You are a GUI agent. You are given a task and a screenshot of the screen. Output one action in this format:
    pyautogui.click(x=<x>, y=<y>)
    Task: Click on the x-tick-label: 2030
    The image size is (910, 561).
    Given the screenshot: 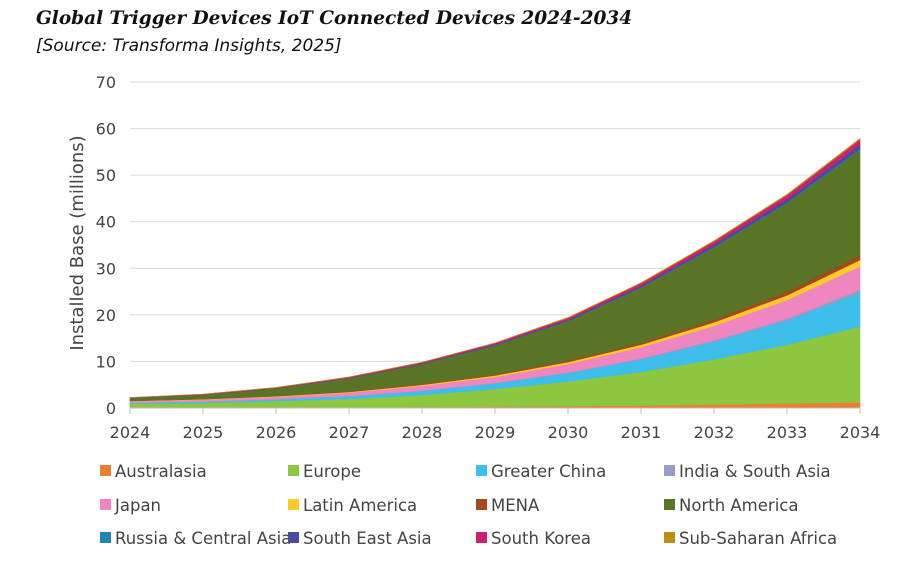 What is the action you would take?
    pyautogui.click(x=568, y=432)
    